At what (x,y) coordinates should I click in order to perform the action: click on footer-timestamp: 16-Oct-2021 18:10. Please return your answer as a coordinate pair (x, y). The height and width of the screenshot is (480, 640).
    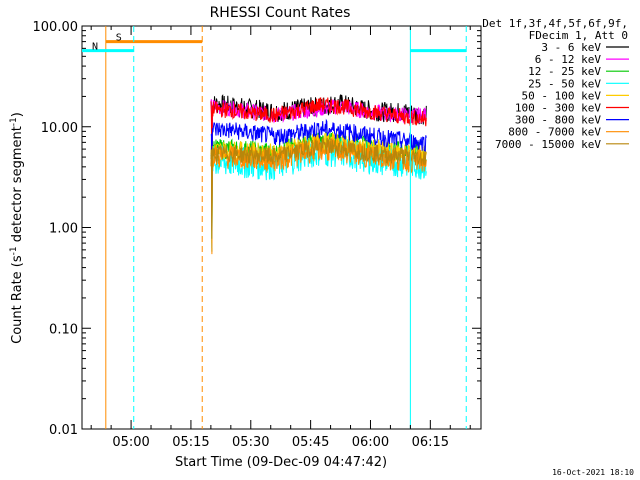
    Looking at the image, I should click on (593, 472).